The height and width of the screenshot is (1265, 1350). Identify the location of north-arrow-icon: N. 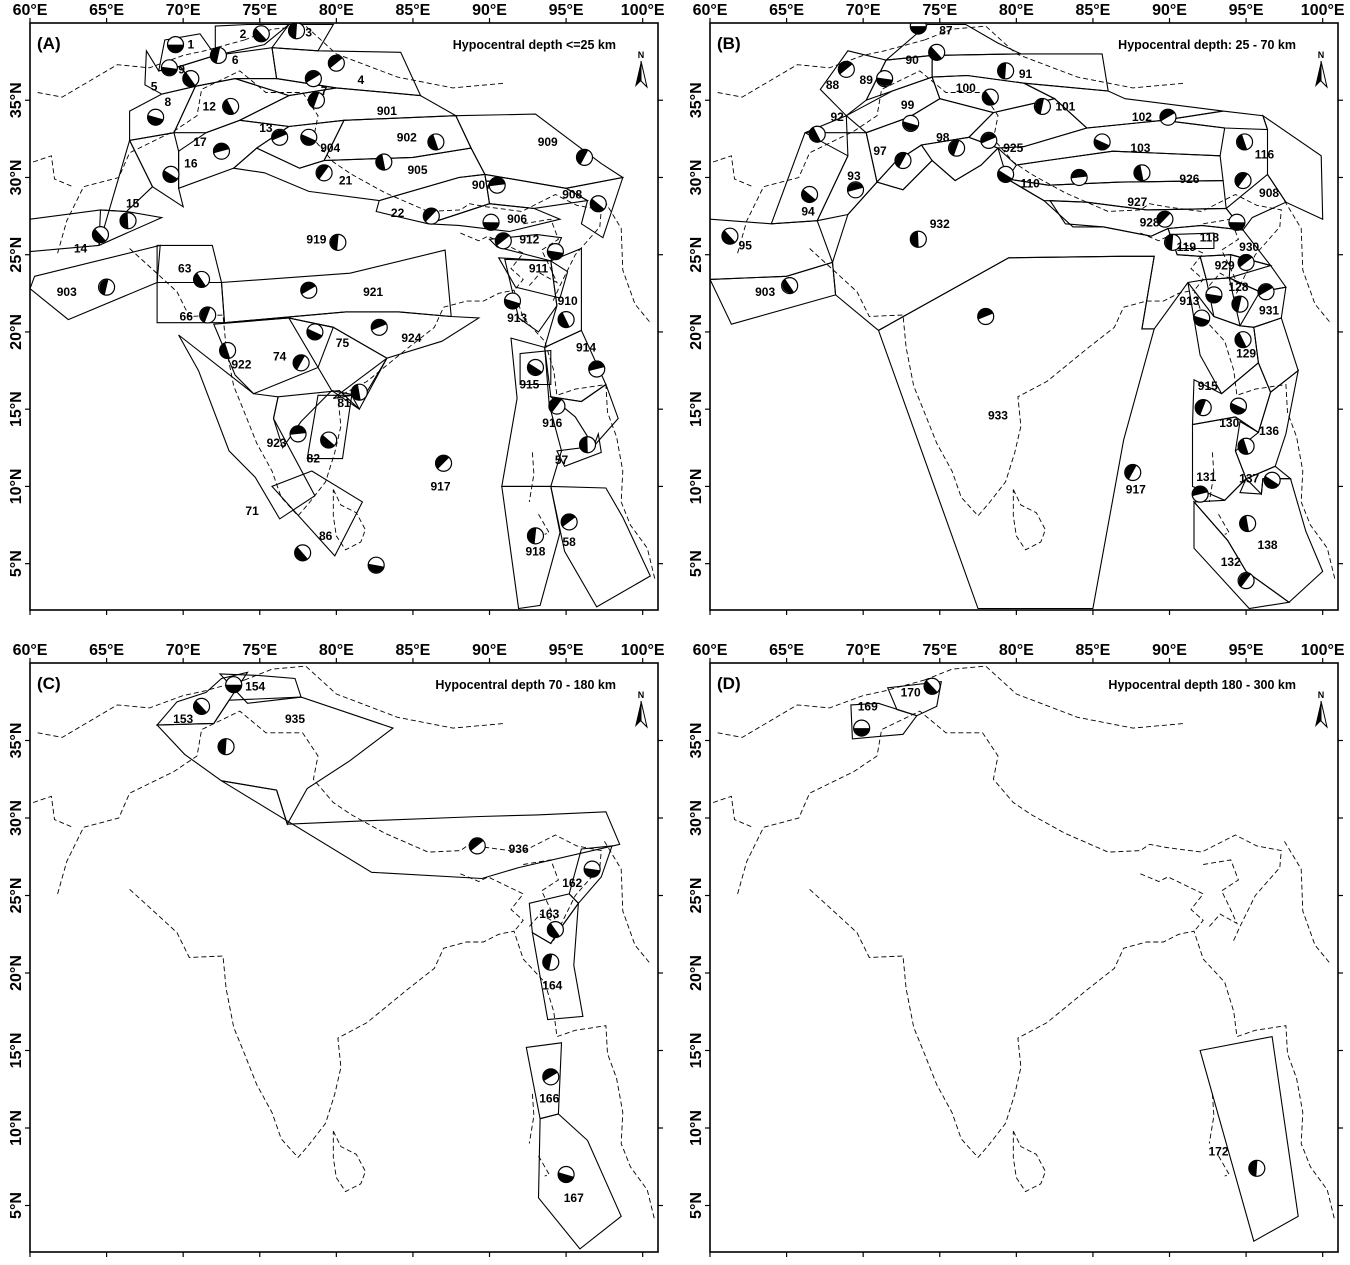
(641, 69).